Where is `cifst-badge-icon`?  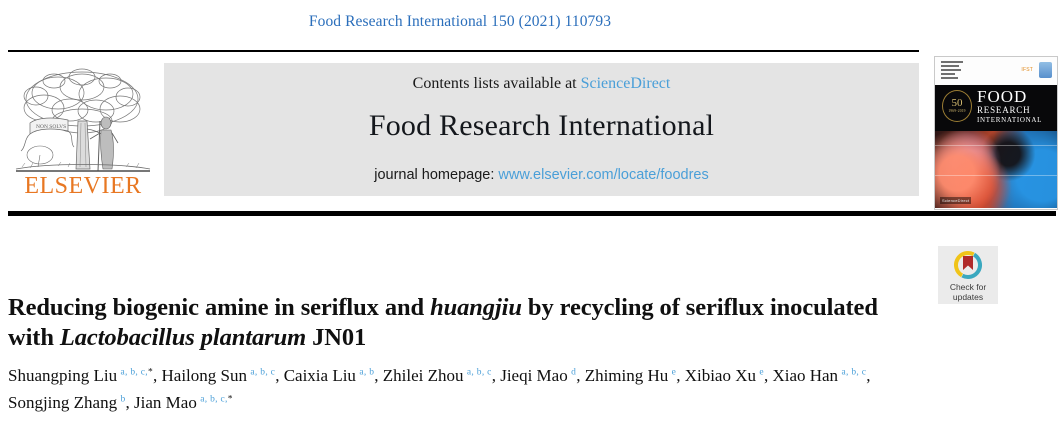
cifst-badge-icon is located at coordinates (1045, 70).